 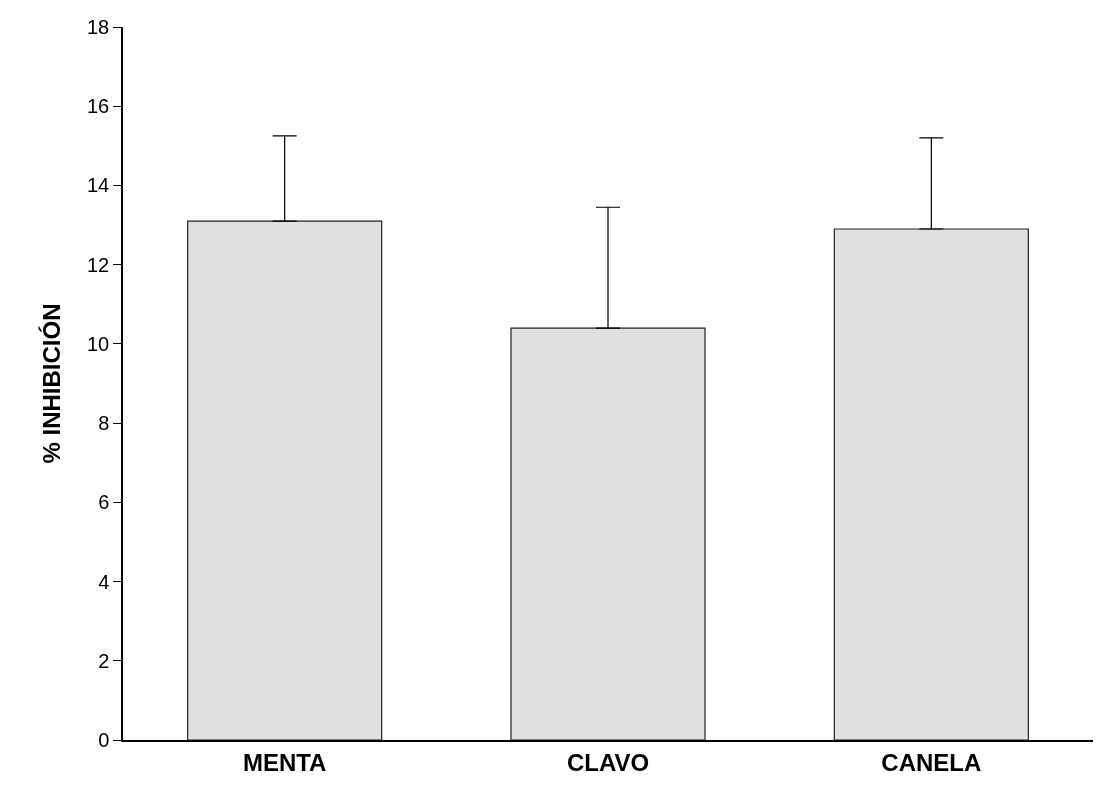 What do you see at coordinates (608, 762) in the screenshot?
I see `x-tick-label: CLAVO` at bounding box center [608, 762].